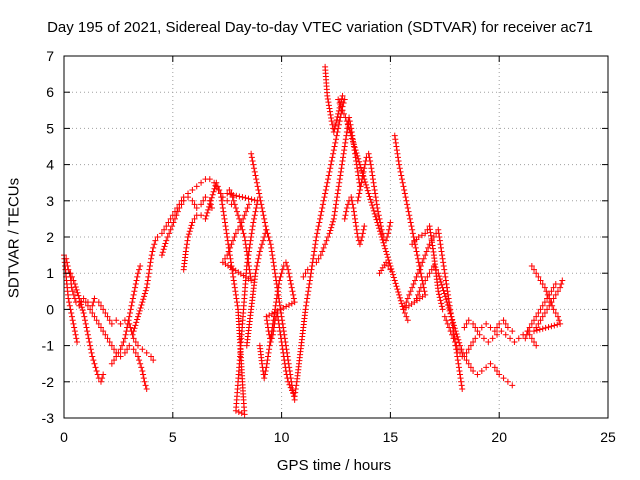  What do you see at coordinates (608, 437) in the screenshot?
I see `x-tick-label: 25` at bounding box center [608, 437].